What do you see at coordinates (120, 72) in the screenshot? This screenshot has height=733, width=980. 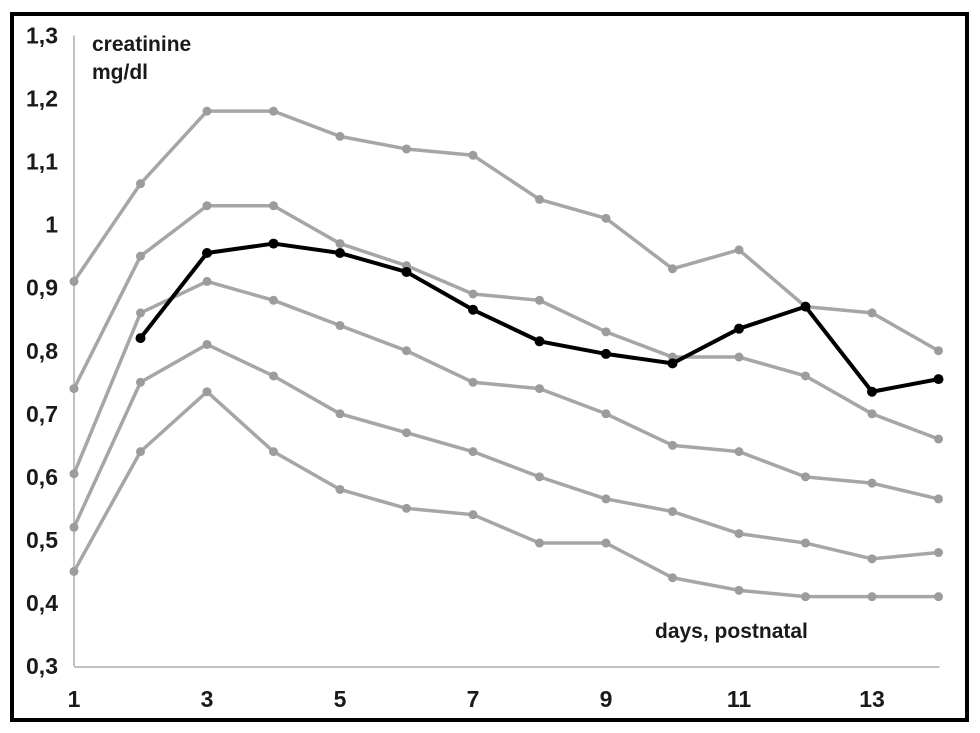 I see `chart-title-unit: mg/dl` at bounding box center [120, 72].